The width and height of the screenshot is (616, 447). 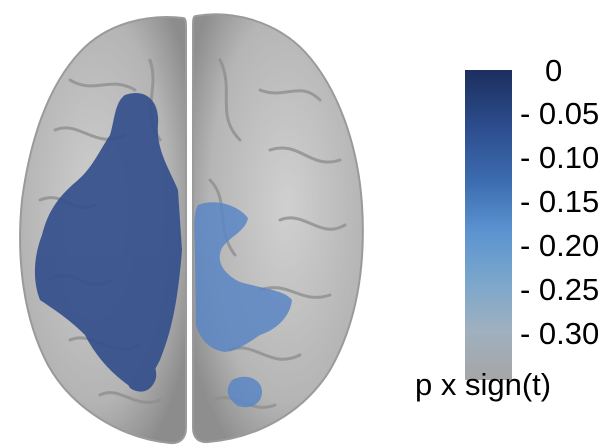 I want to click on colorbar-title: p x sign(t), so click(x=483, y=384).